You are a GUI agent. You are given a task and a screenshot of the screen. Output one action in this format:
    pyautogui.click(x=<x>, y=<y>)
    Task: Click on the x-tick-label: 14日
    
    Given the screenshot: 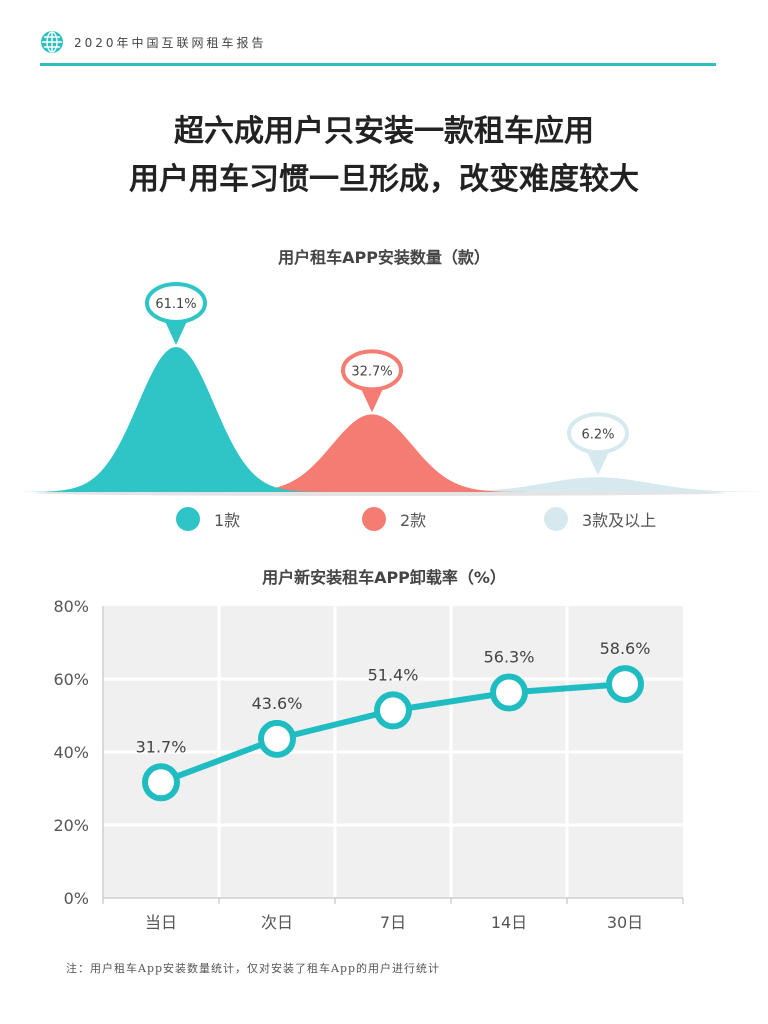 What is the action you would take?
    pyautogui.click(x=509, y=922)
    